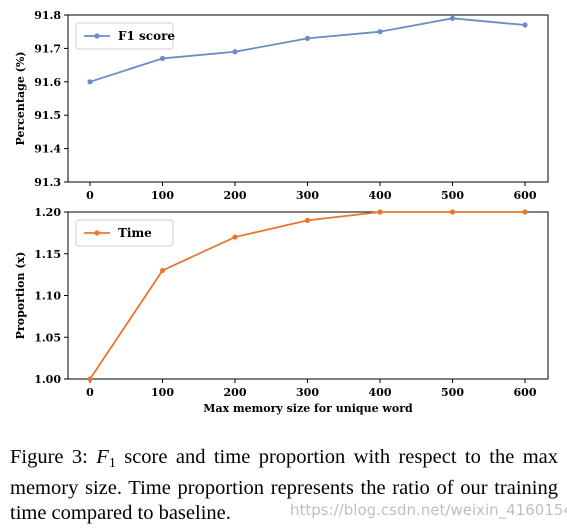 Image resolution: width=567 pixels, height=532 pixels. What do you see at coordinates (47, 149) in the screenshot?
I see `y-tick-label: 91.4` at bounding box center [47, 149].